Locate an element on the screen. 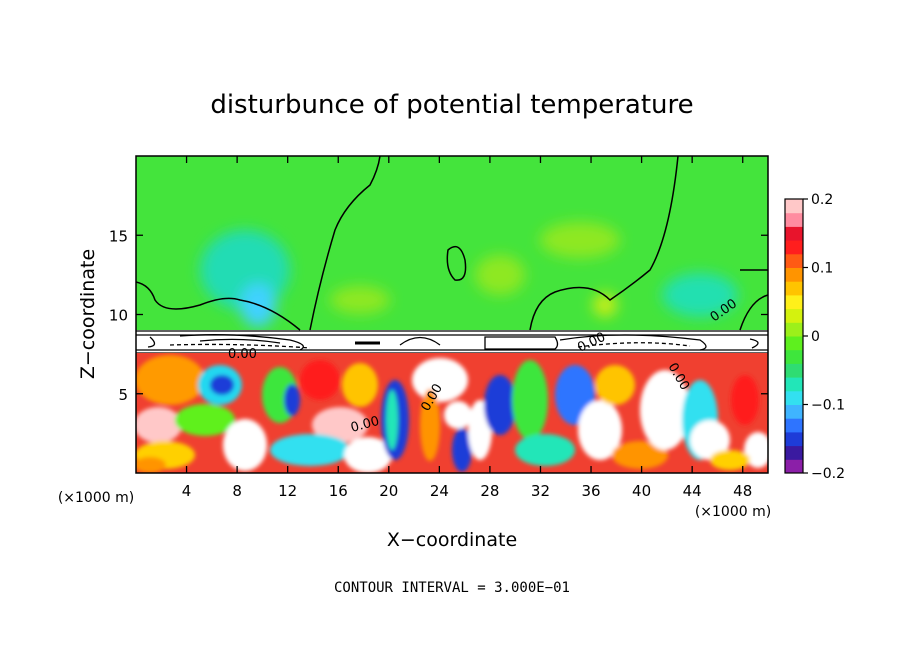 The image size is (904, 654). x-tick-label: 20 is located at coordinates (388, 491).